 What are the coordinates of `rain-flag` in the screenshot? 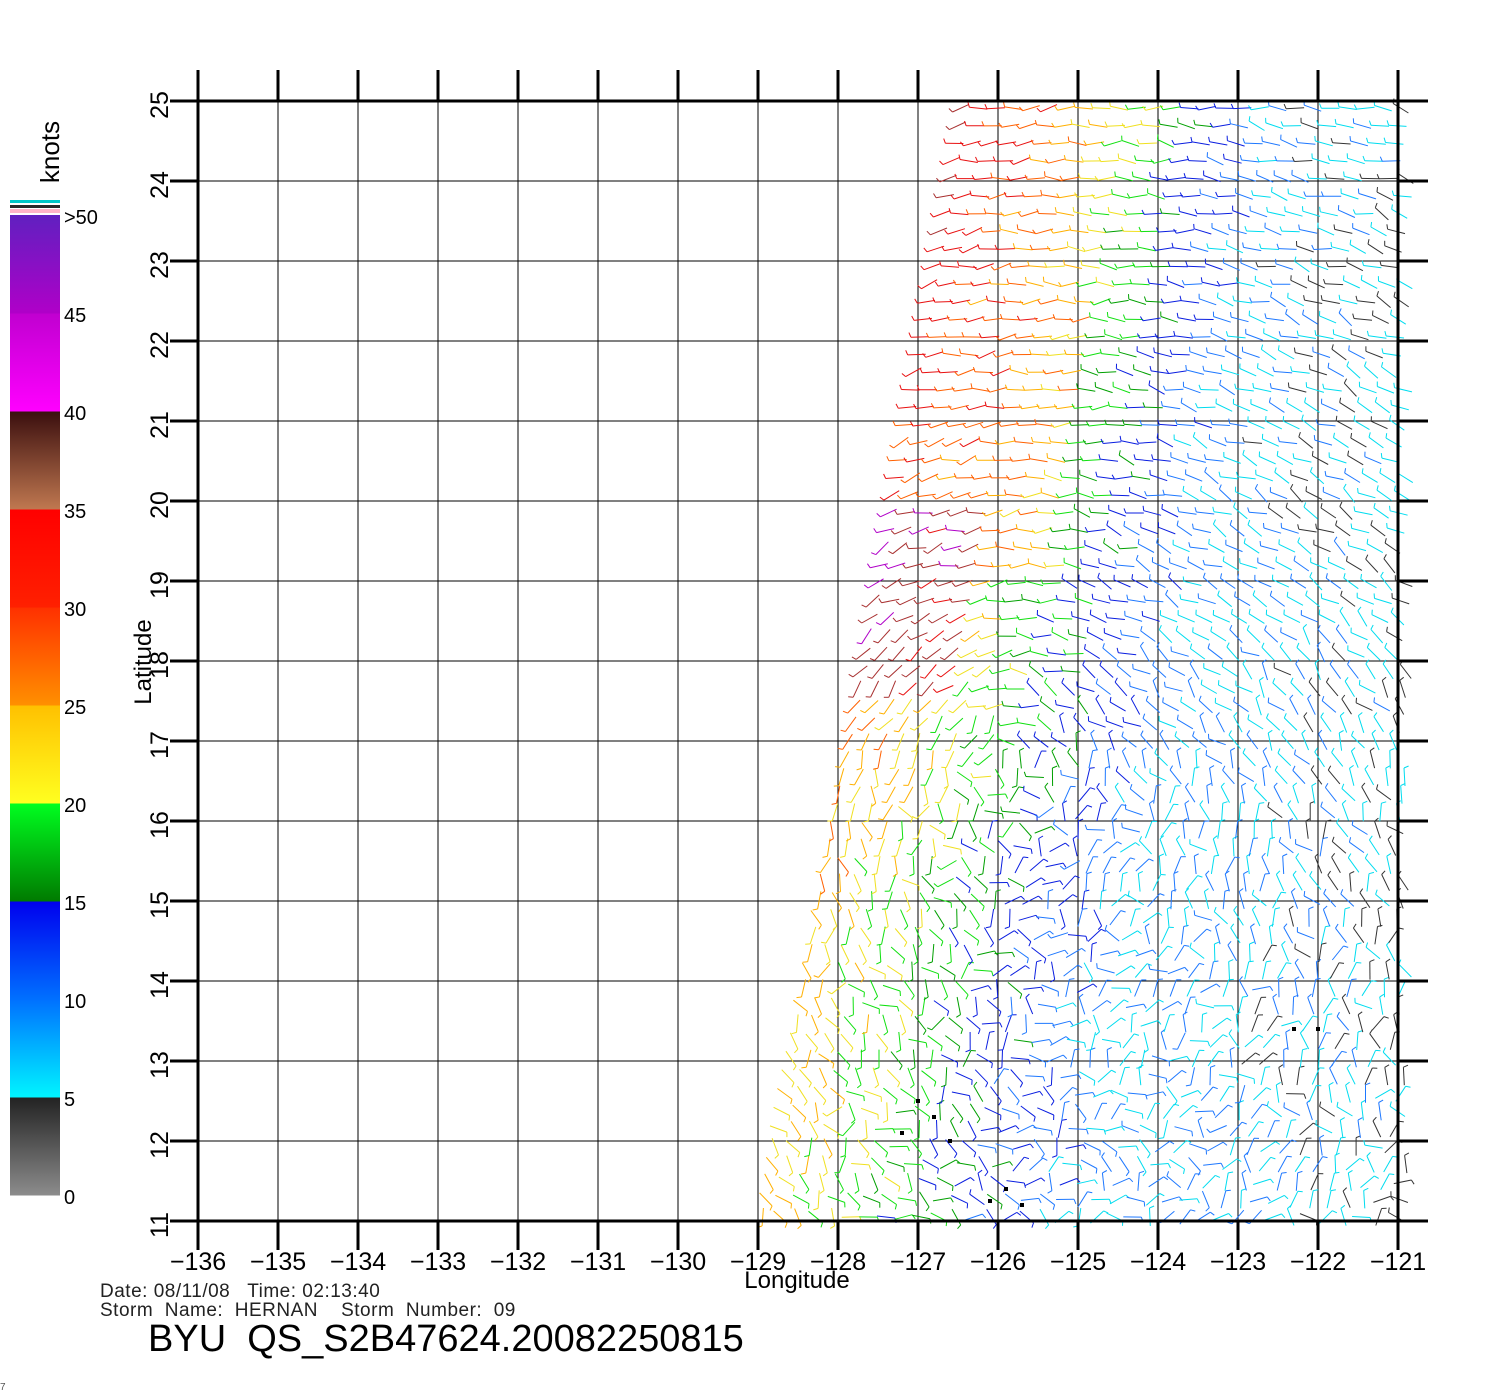 It's located at (1318, 1029).